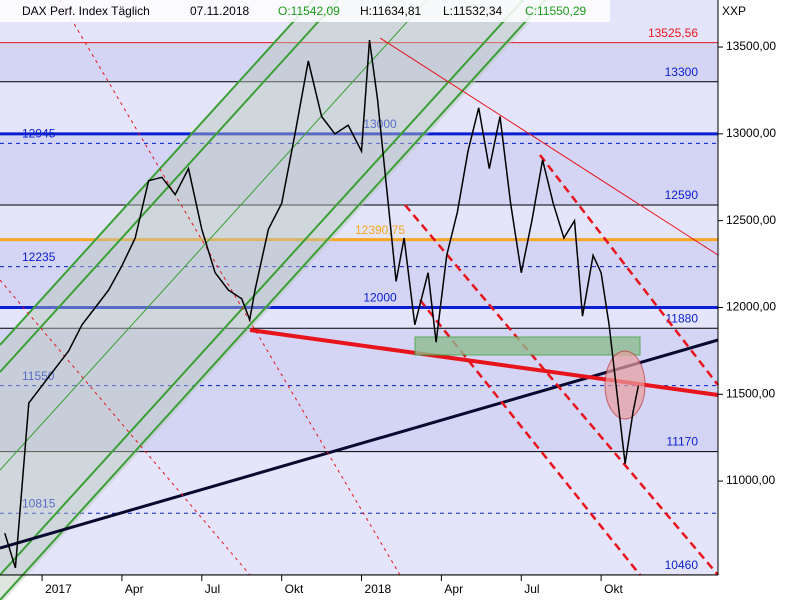 The width and height of the screenshot is (800, 600). What do you see at coordinates (390, 11) in the screenshot?
I see `ohlc-high: H:11634,81` at bounding box center [390, 11].